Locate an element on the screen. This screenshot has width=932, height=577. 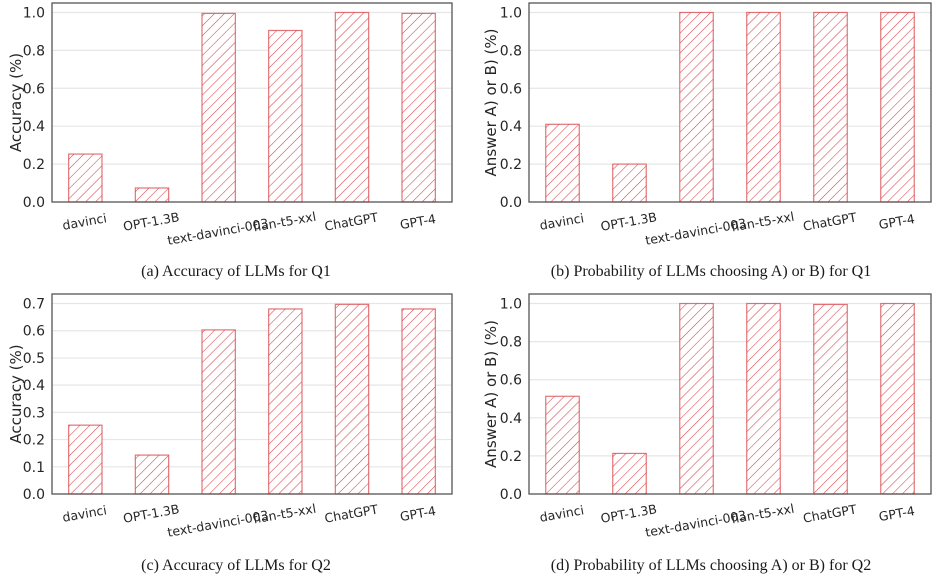
y-tick-label: 0.7 is located at coordinates (34, 305).